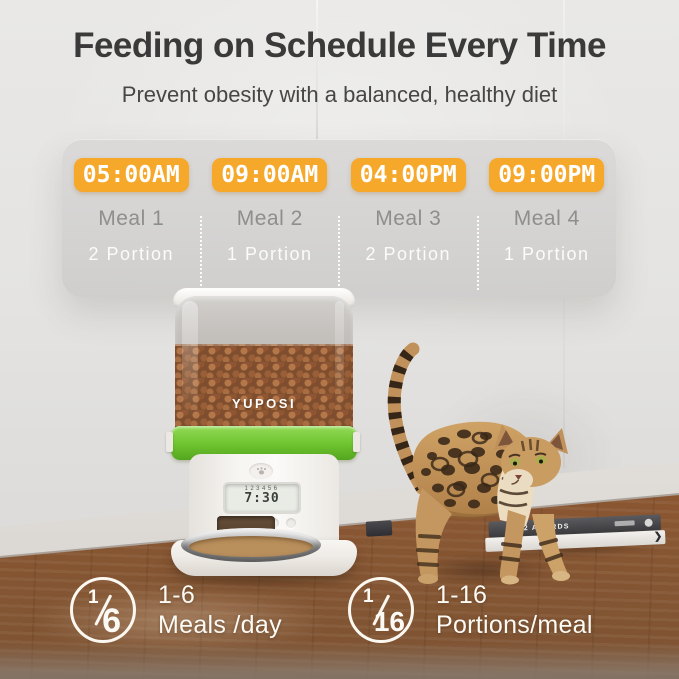  I want to click on time-badge: 09:00PM, so click(547, 175).